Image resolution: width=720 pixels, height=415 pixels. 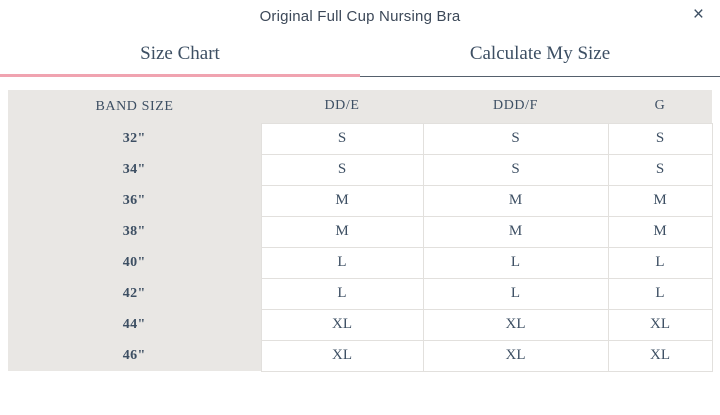 What do you see at coordinates (134, 169) in the screenshot?
I see `band-size-cell: 34"` at bounding box center [134, 169].